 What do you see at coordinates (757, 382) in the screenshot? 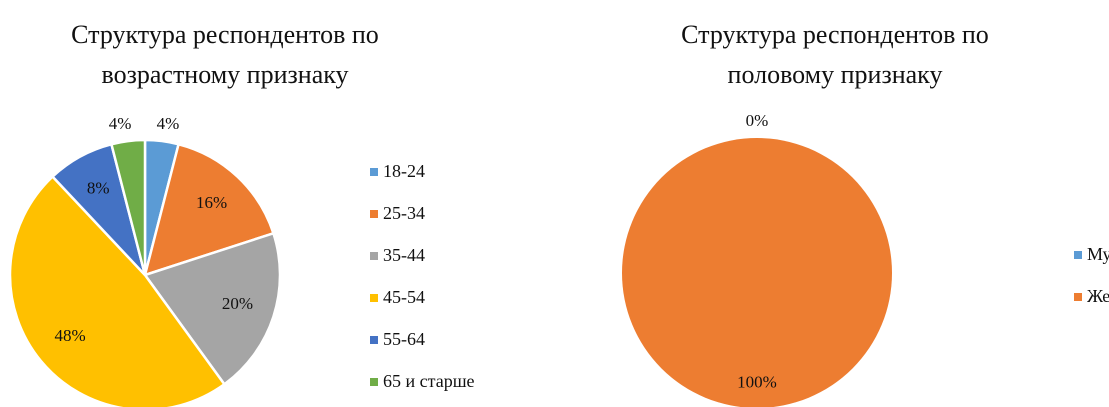
I see `data-label: 100%` at bounding box center [757, 382].